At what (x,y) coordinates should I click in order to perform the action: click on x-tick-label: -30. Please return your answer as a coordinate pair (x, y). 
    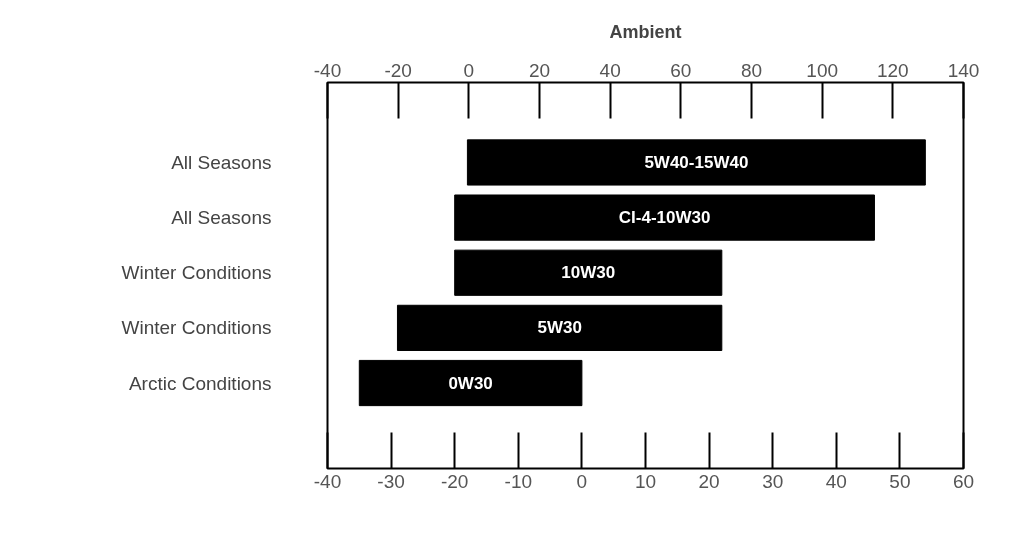
    Looking at the image, I should click on (391, 481).